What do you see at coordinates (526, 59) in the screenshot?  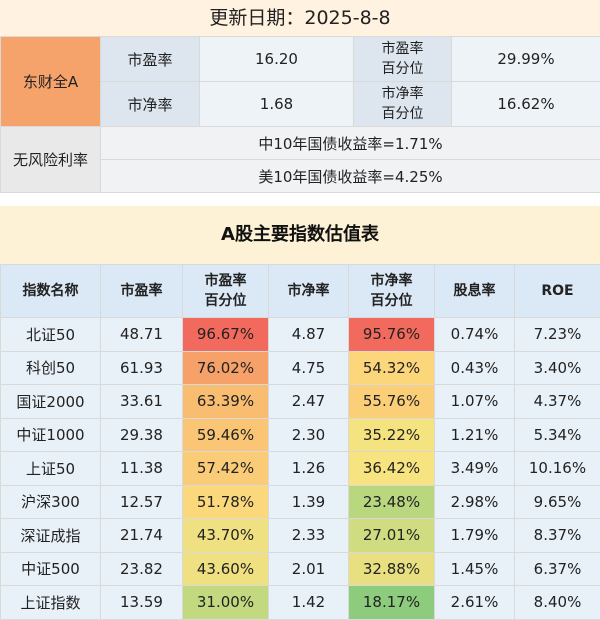 I see `market-pe-pct-value: 29.99%` at bounding box center [526, 59].